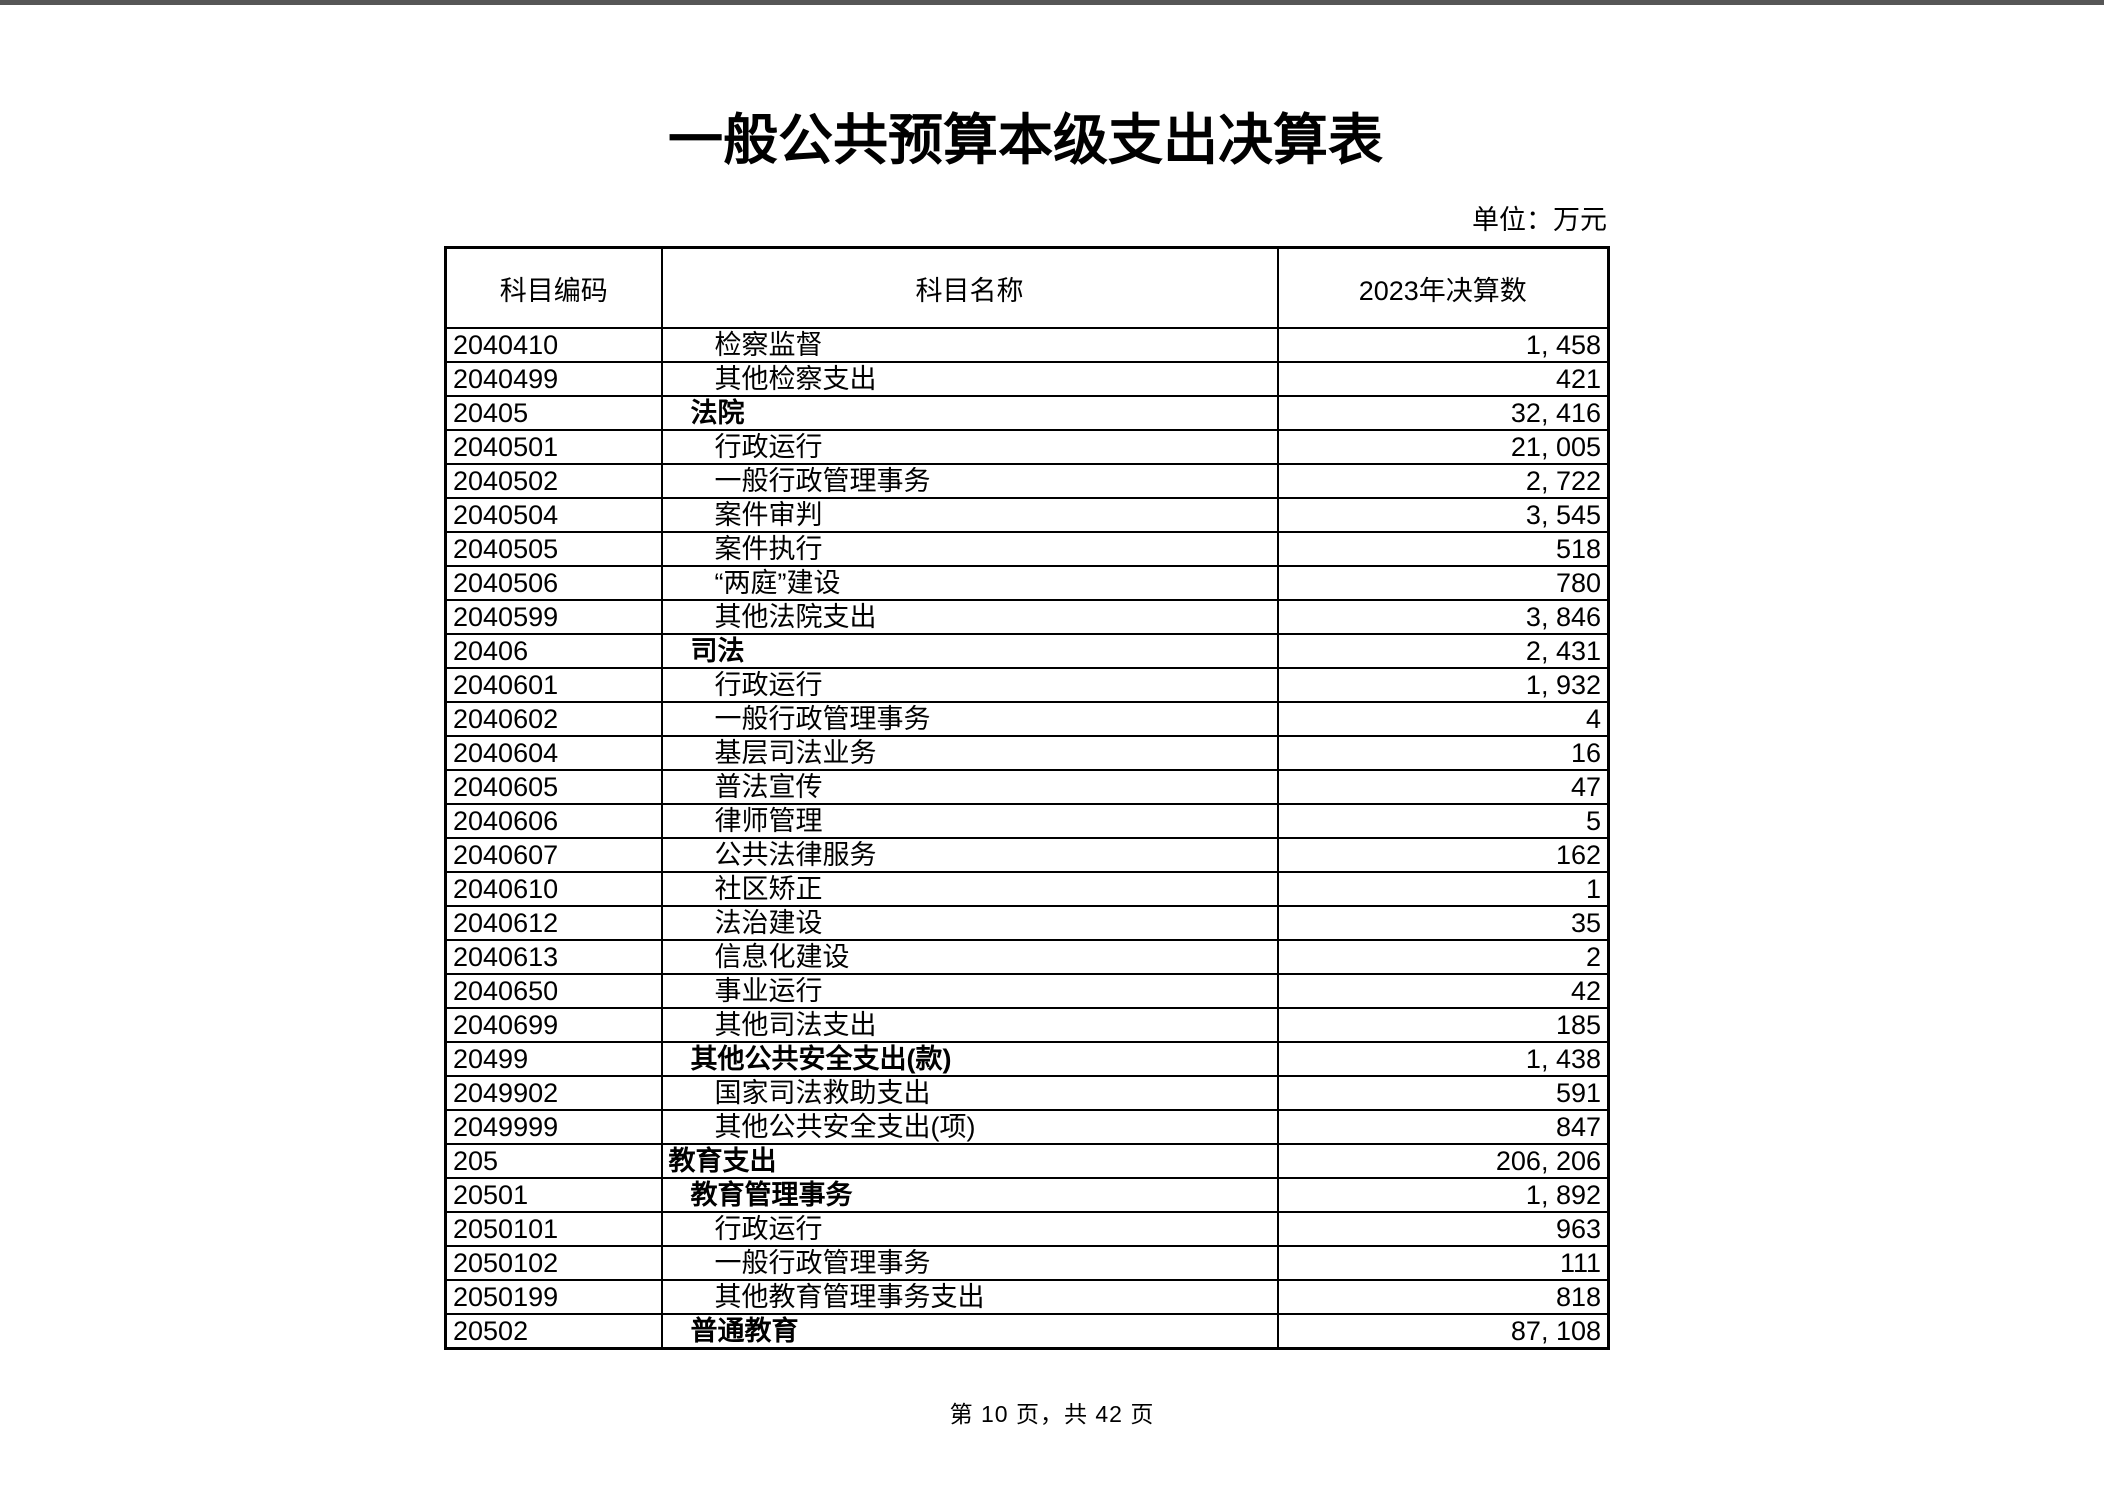  I want to click on amount-cell: 591, so click(1443, 1093).